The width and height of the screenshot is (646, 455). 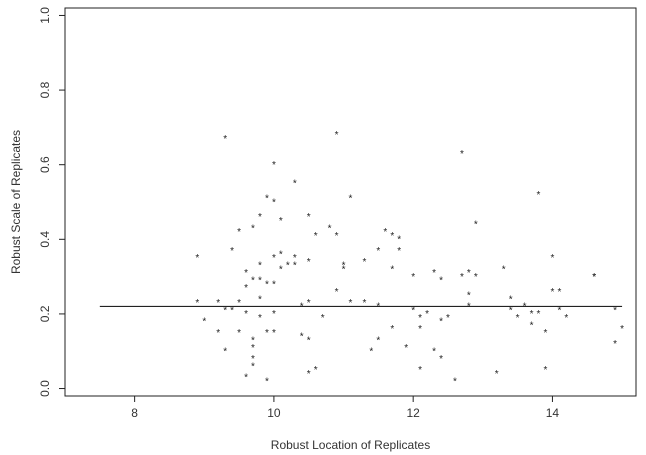 What do you see at coordinates (134, 413) in the screenshot?
I see `x-tick-label: 8` at bounding box center [134, 413].